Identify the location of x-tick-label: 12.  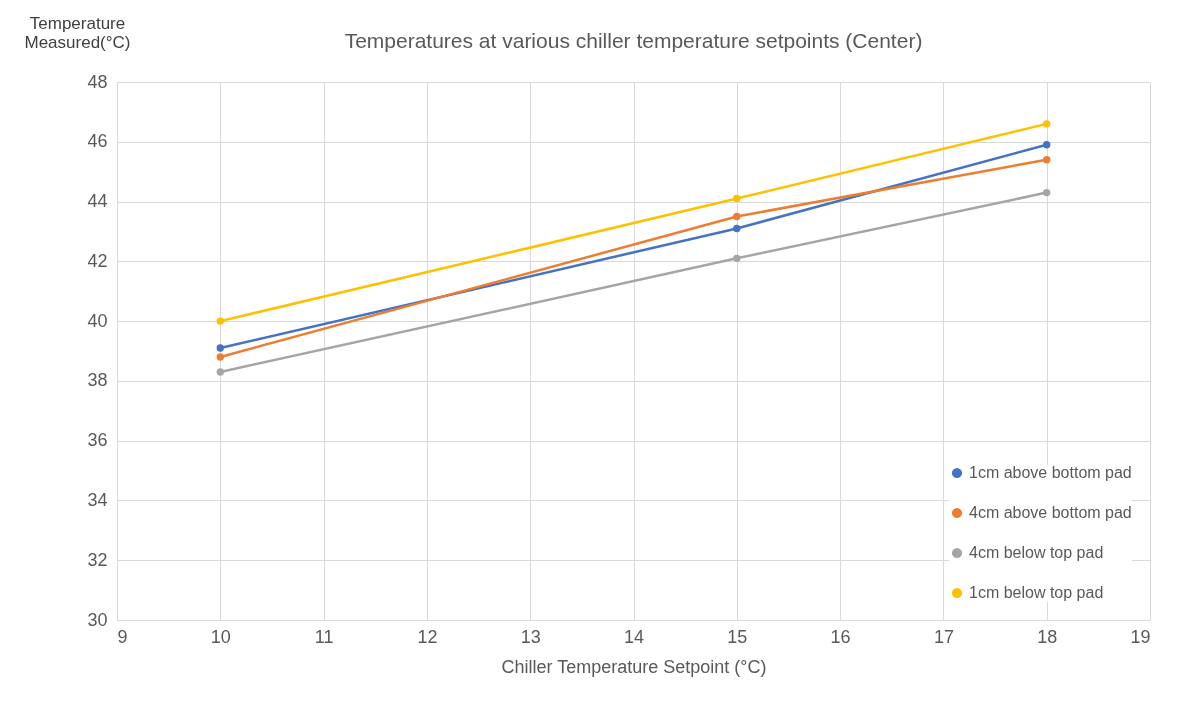
(427, 636).